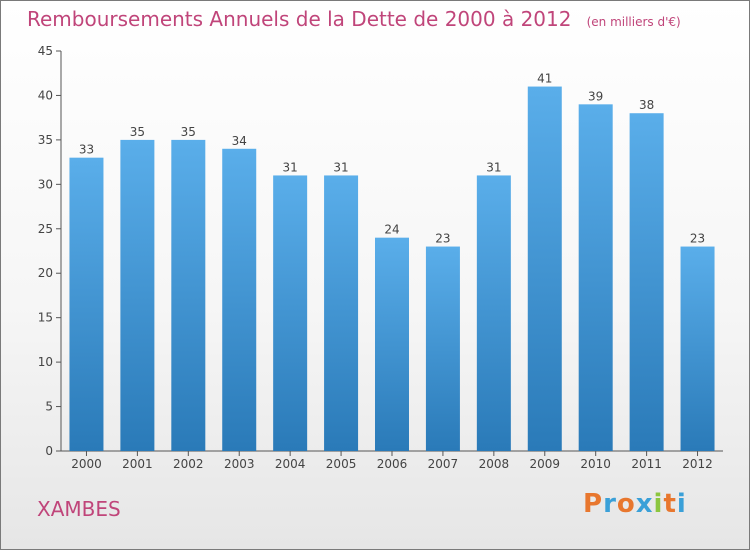 The image size is (750, 550). I want to click on y-tick-label: 40, so click(45, 95).